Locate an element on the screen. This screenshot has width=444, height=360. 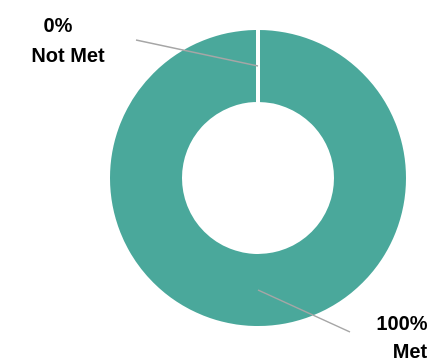
data-label-not-met-name: Not Met is located at coordinates (68, 56).